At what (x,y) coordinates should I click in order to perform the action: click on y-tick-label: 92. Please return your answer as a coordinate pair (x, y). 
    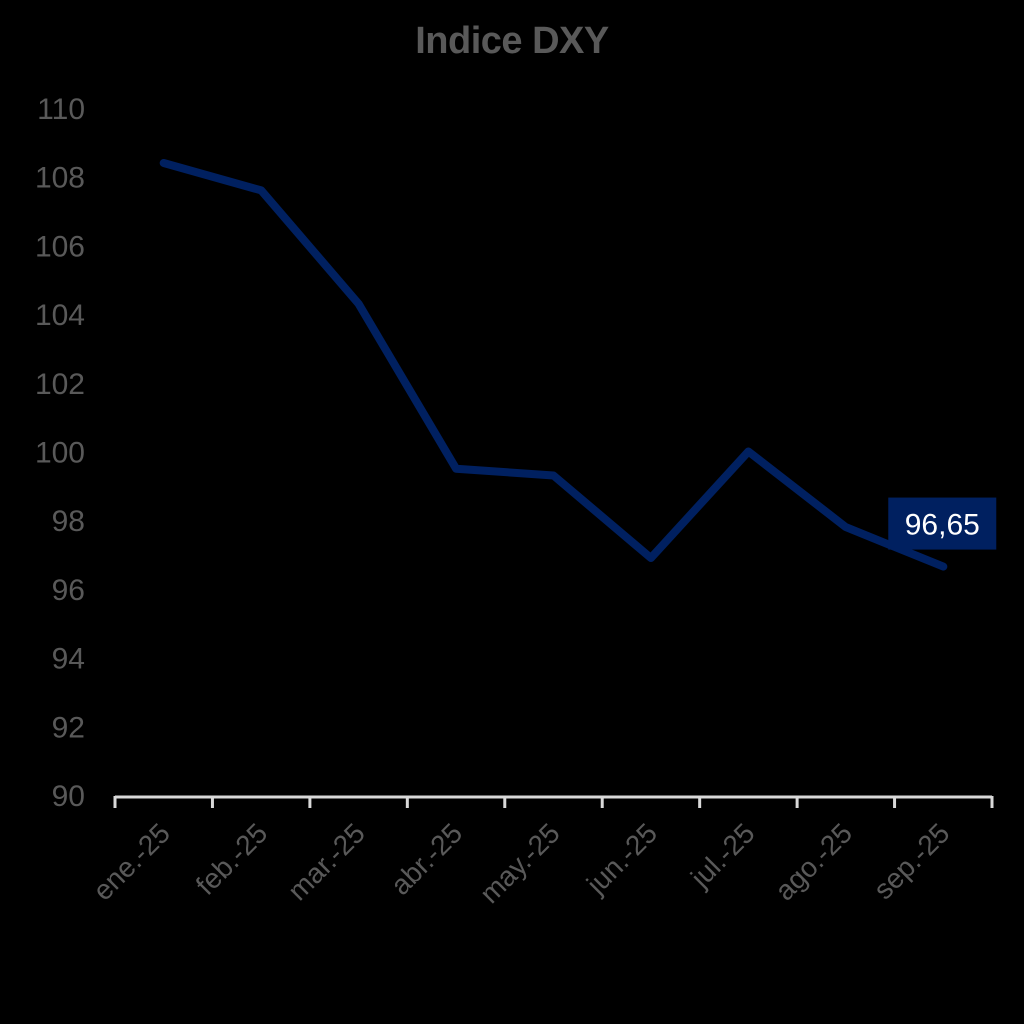
    Looking at the image, I should click on (68, 727).